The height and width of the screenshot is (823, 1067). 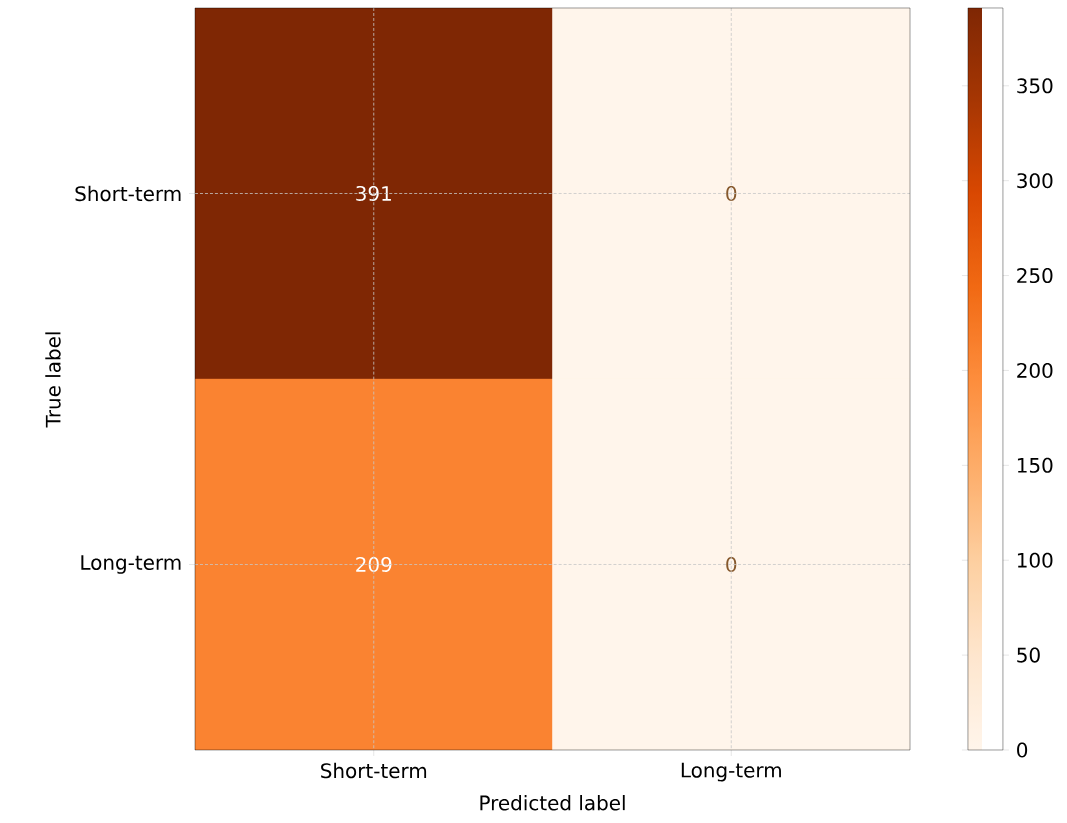 I want to click on data-label: 391, so click(x=373, y=193).